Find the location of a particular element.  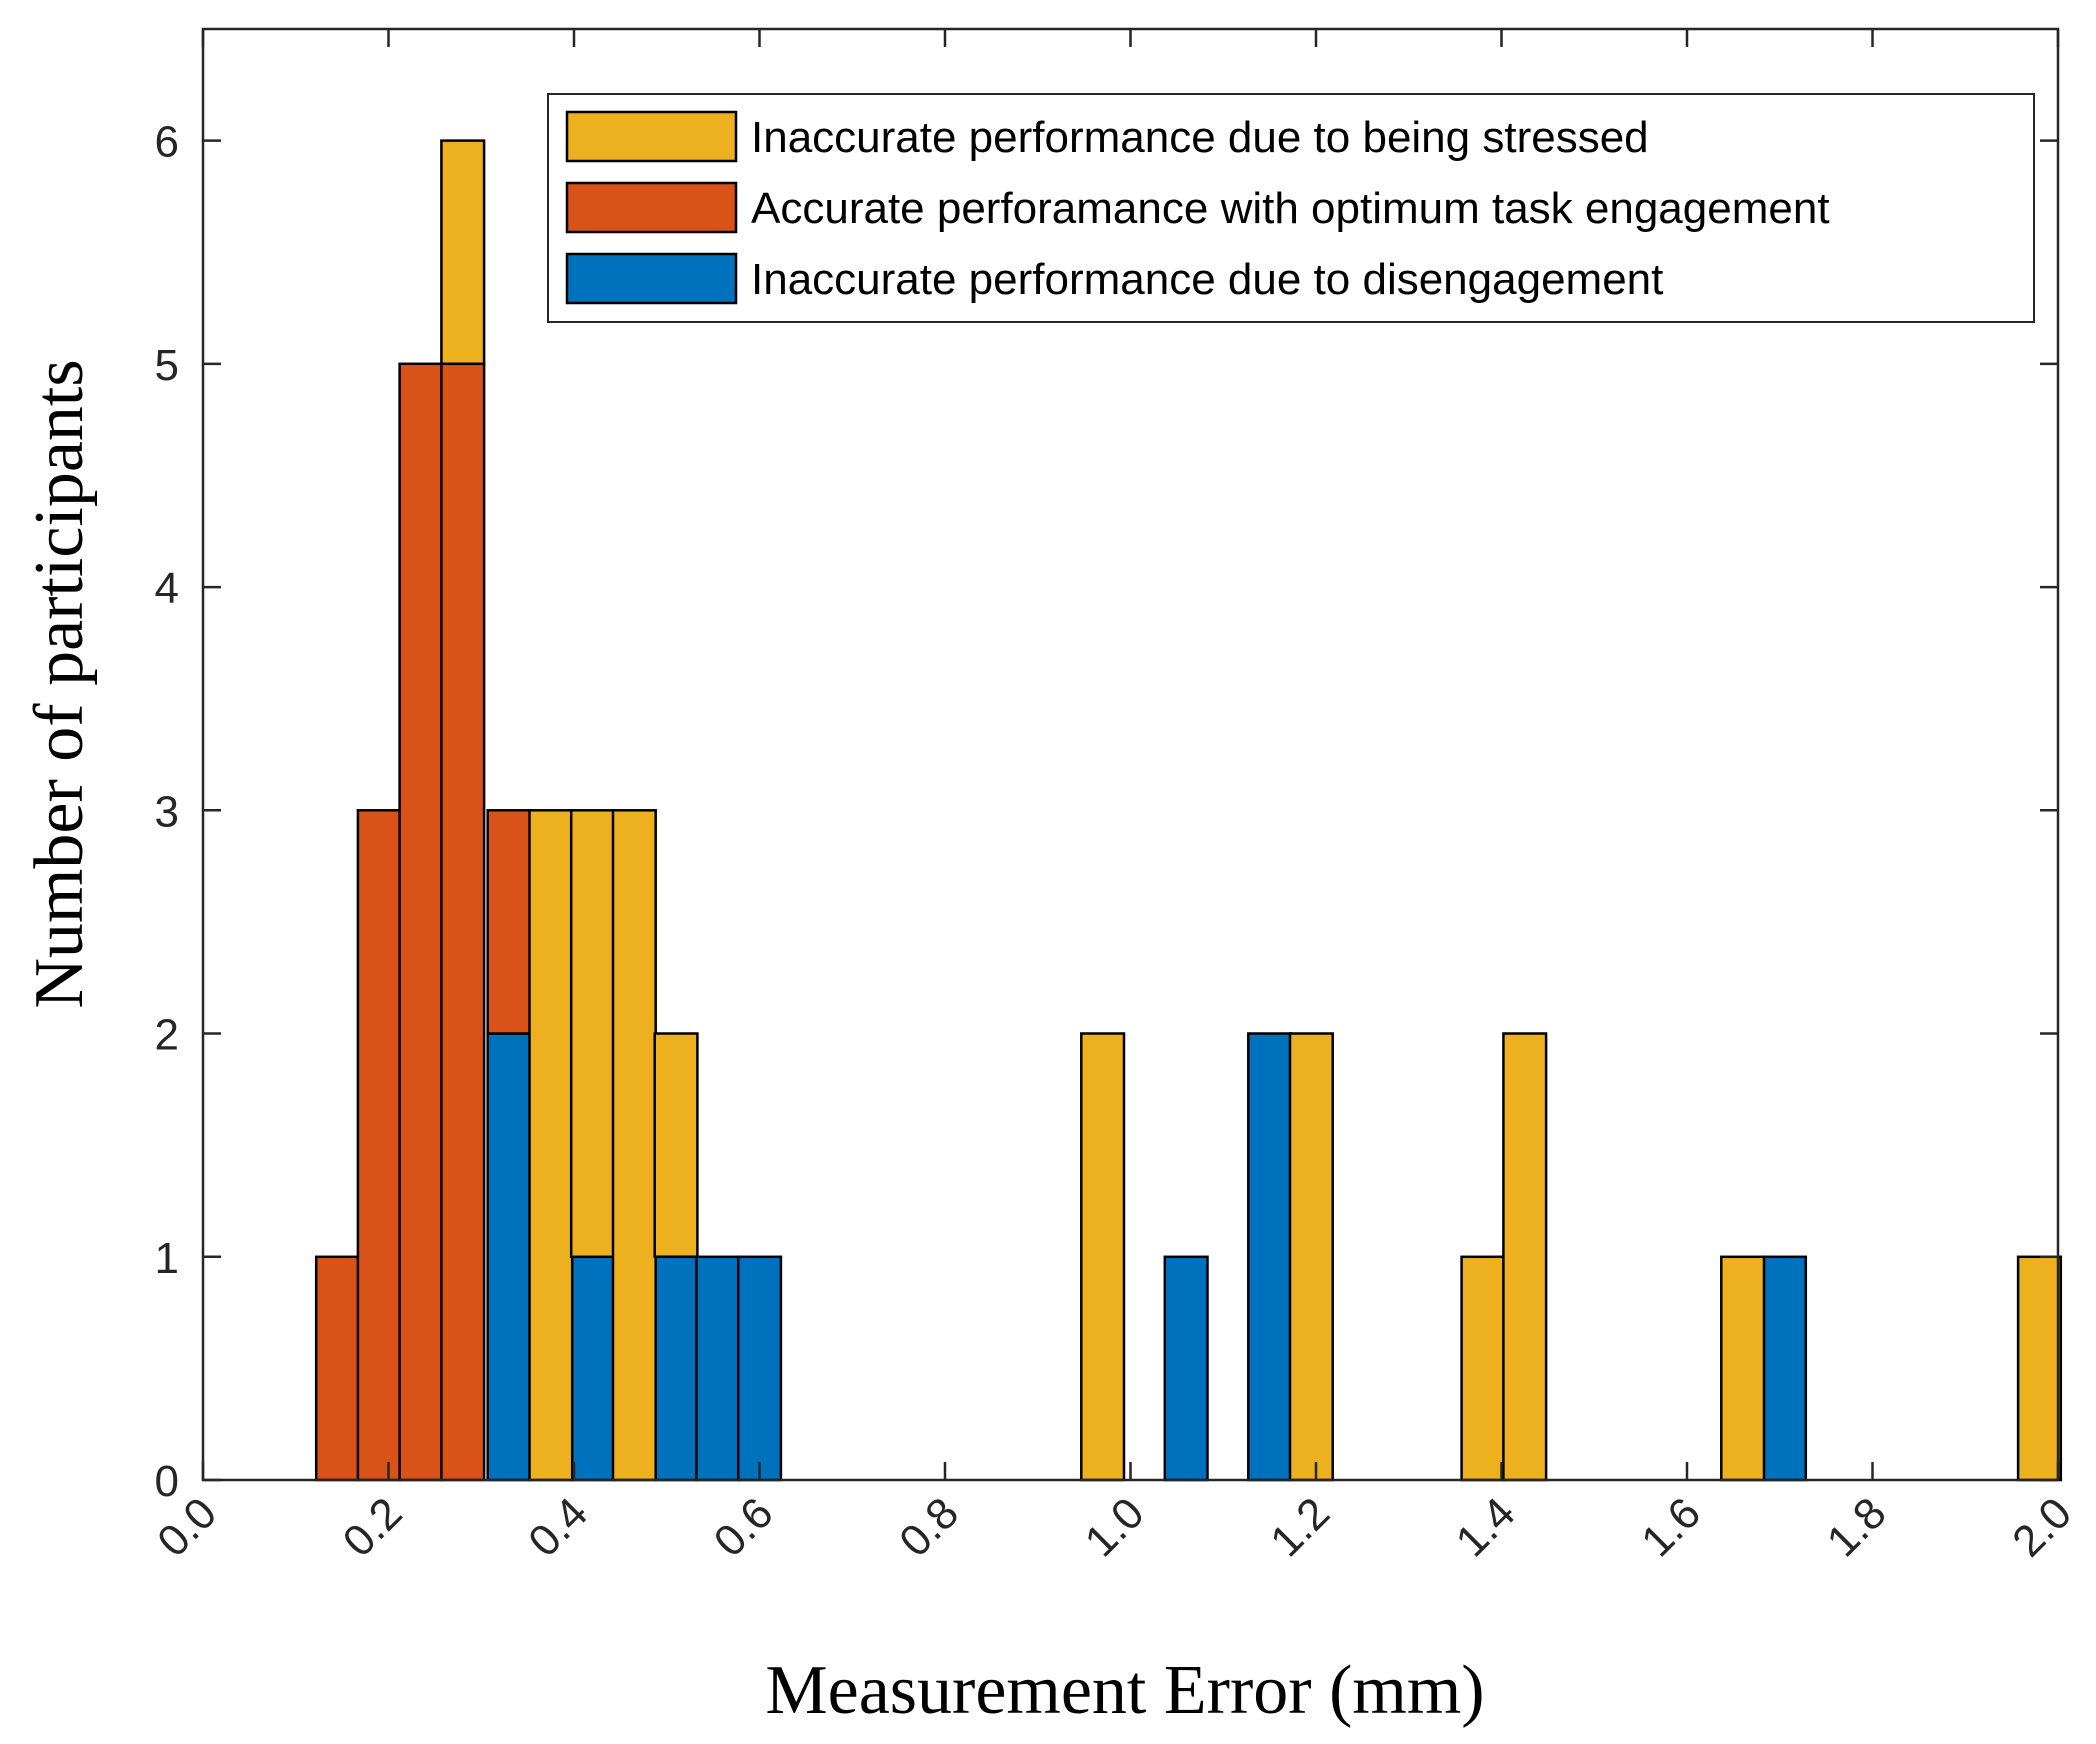

x-tick-label: 0.2 is located at coordinates (373, 1527).